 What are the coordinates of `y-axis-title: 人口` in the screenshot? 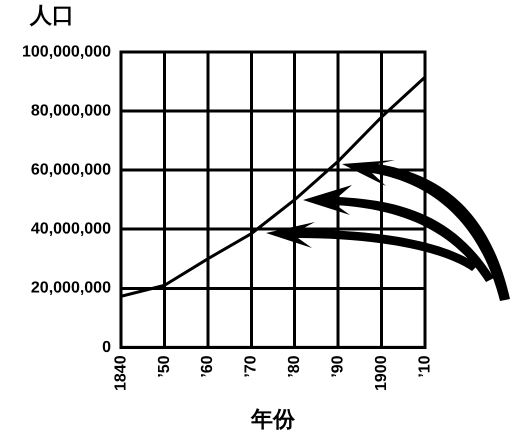 It's located at (51, 16).